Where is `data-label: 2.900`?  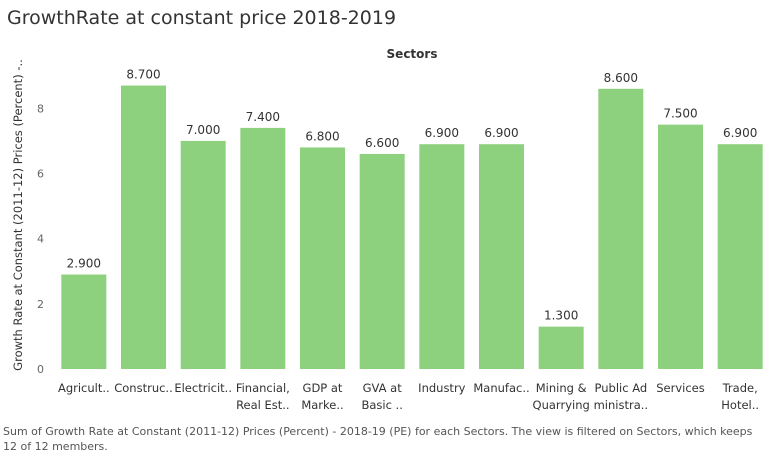 data-label: 2.900 is located at coordinates (84, 264).